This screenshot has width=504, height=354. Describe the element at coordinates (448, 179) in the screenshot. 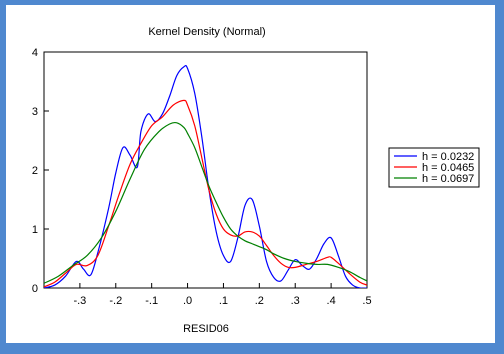

I see `legend-label: h = 0.0697` at that location.